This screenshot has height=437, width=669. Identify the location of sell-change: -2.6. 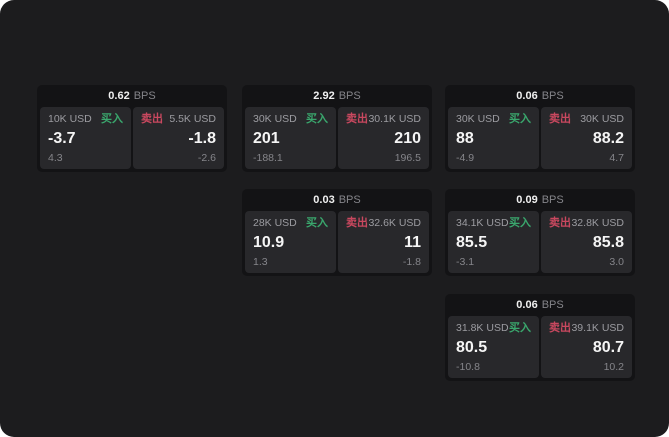
(206, 157).